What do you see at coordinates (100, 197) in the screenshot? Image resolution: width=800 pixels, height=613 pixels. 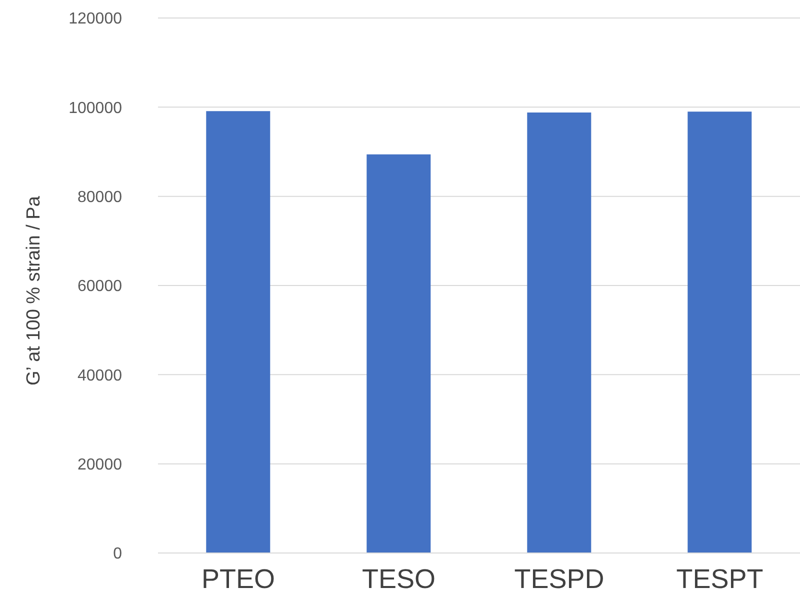 I see `y-tick-label: 80000` at bounding box center [100, 197].